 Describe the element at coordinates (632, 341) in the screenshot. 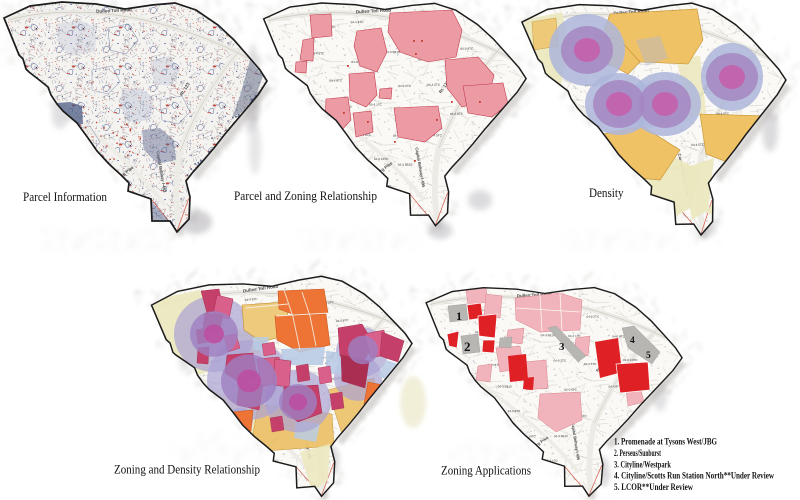

I see `svg-text: 4` at that location.